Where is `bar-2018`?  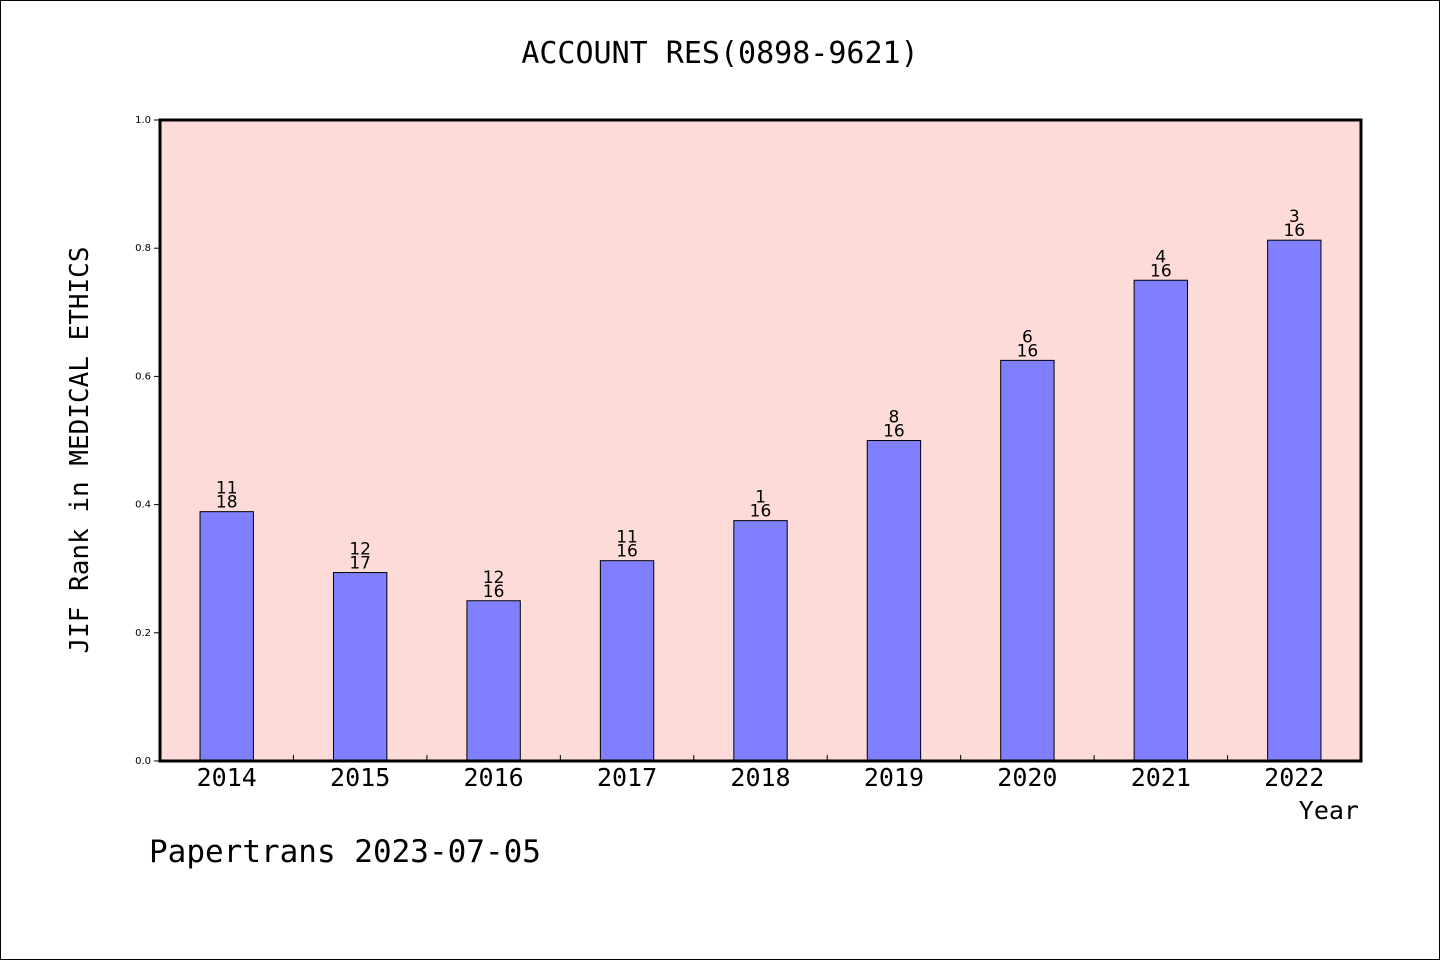
bar-2018 is located at coordinates (760, 641).